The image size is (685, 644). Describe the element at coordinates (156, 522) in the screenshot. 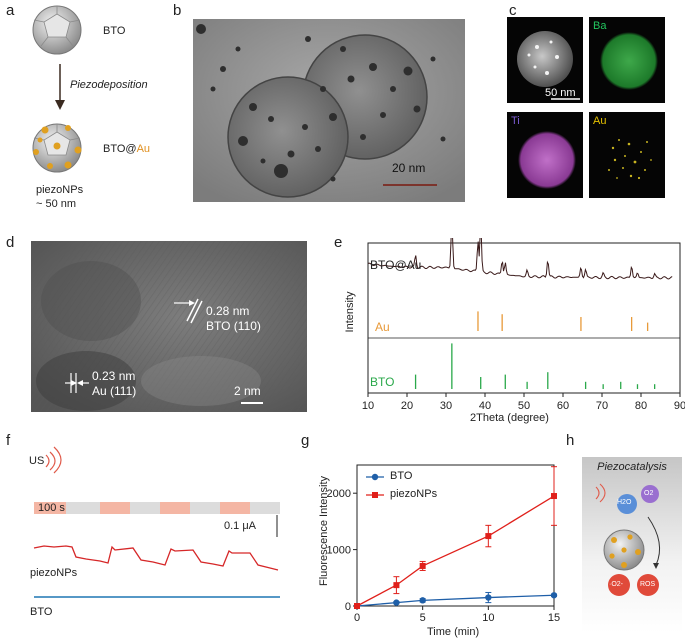

I see `current-plot` at that location.